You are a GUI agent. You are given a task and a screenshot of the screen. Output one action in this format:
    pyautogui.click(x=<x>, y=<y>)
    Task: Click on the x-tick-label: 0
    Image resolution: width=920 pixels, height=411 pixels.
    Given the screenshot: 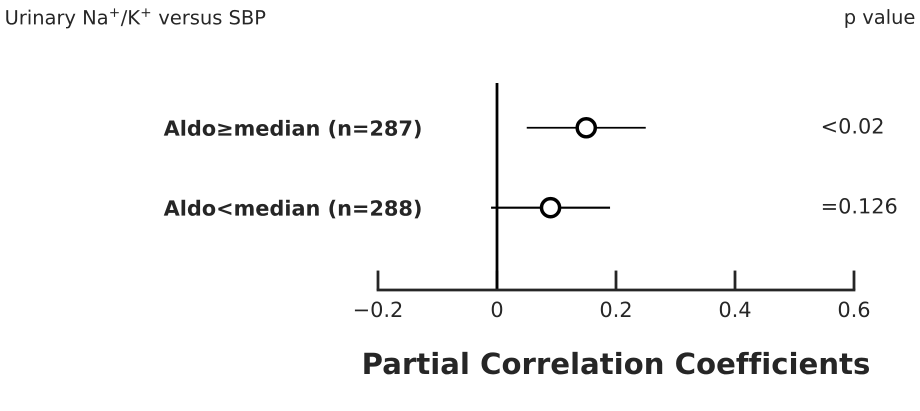 What is the action you would take?
    pyautogui.click(x=497, y=309)
    